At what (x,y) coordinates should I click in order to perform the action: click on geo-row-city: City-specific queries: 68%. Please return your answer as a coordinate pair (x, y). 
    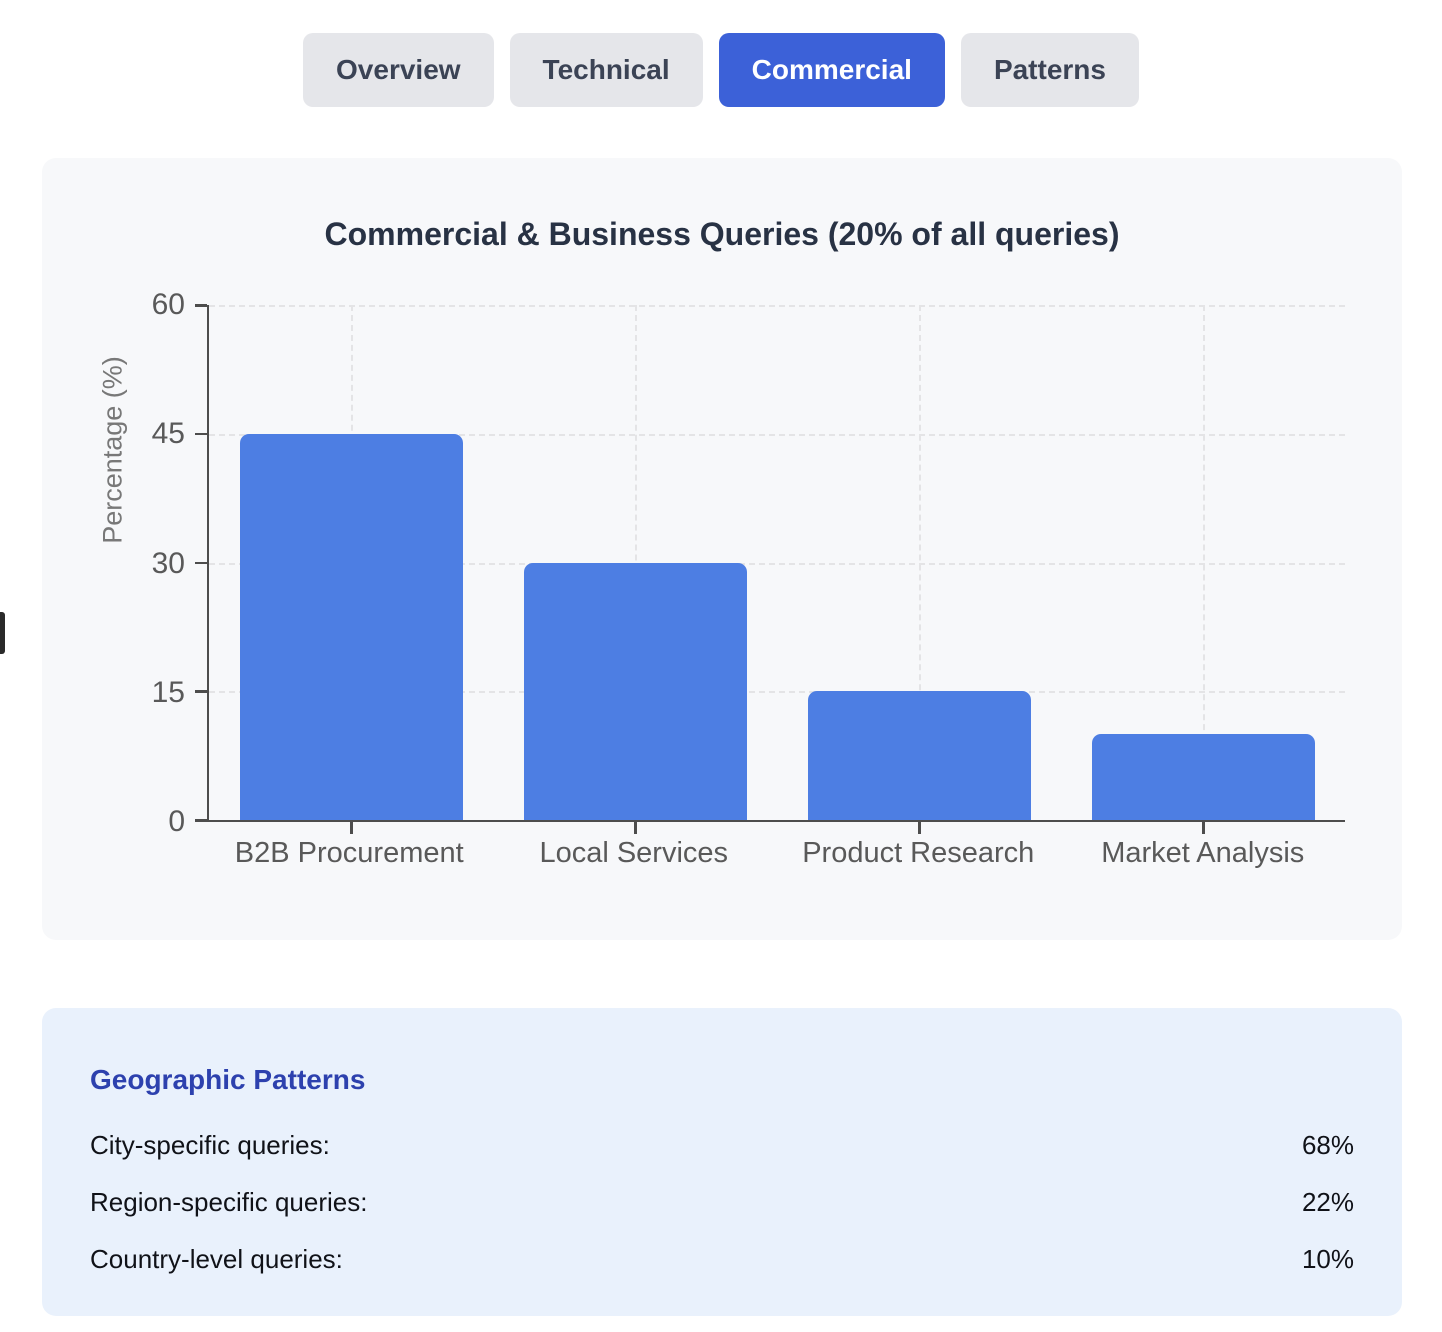
    Looking at the image, I should click on (722, 1145).